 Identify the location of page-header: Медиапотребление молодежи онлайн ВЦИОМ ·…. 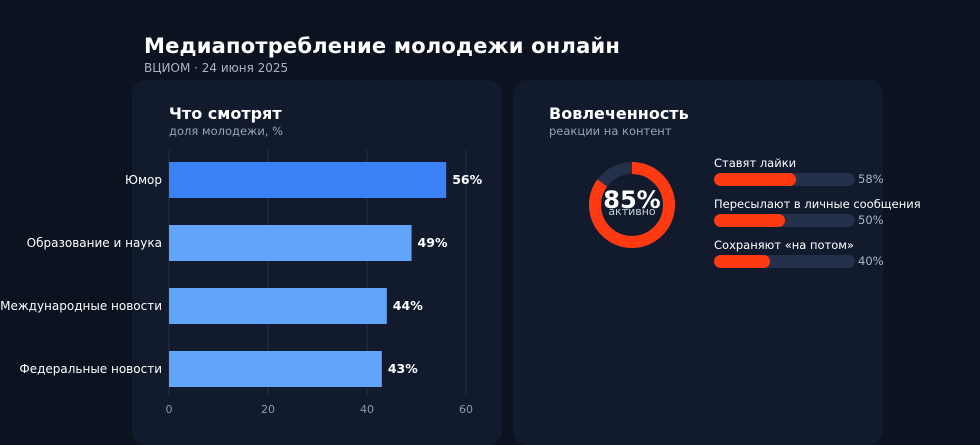
(382, 54).